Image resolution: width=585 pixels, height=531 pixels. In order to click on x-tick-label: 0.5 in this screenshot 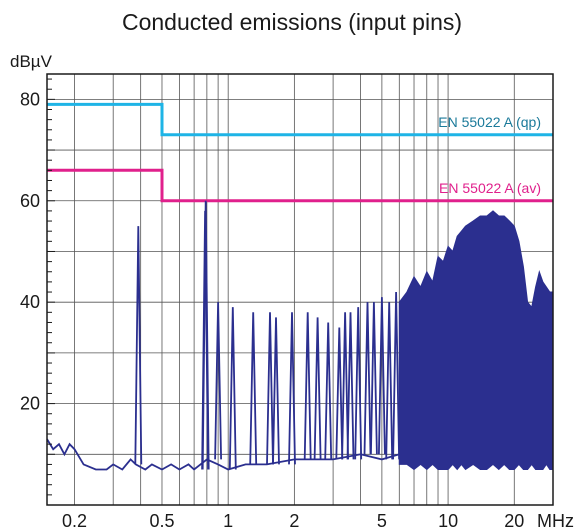, I will do `click(161, 521)`.